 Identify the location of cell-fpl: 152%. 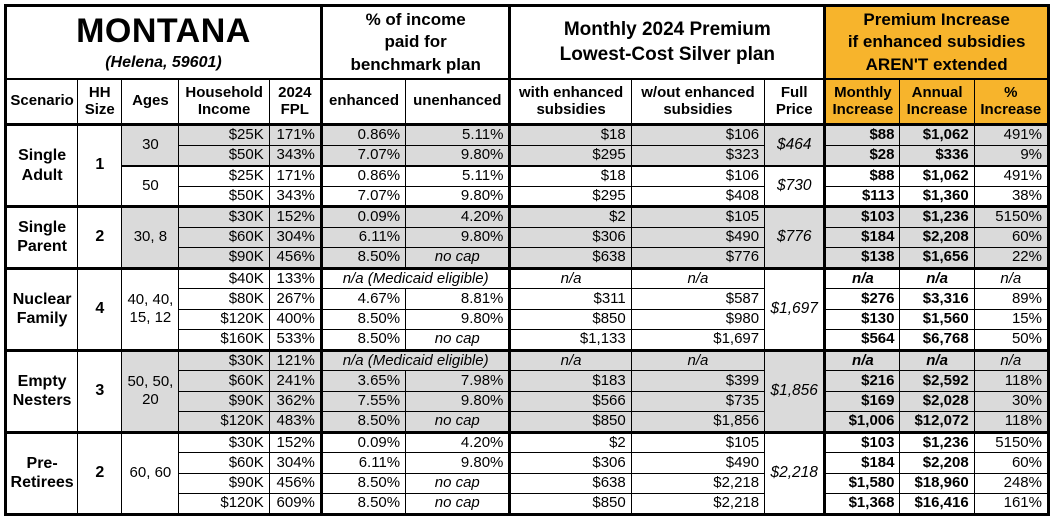
(295, 216).